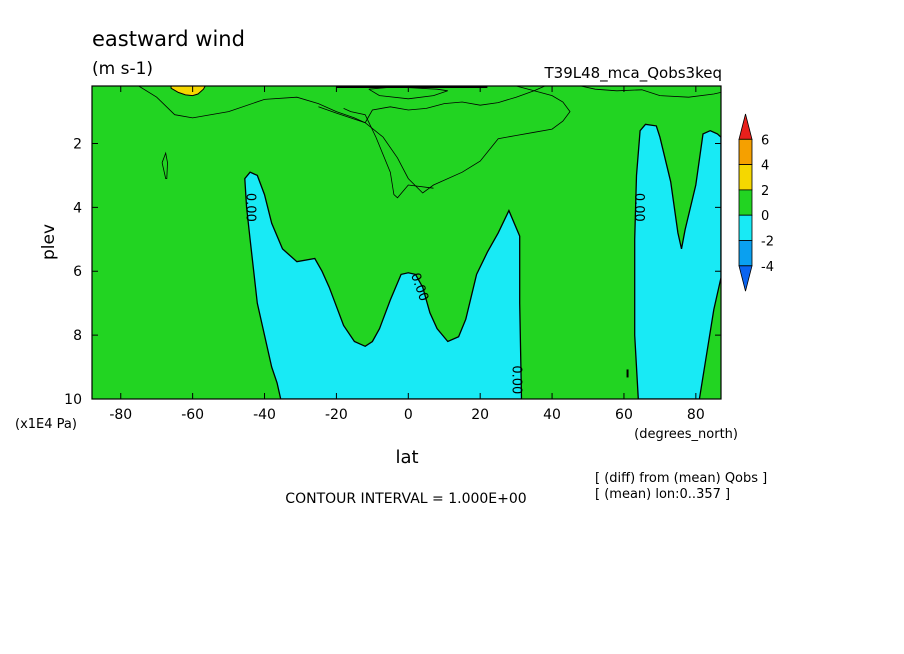 This screenshot has height=654, width=904. Describe the element at coordinates (188, 91) in the screenshot. I see `positive-region-southern-jet-yellow` at that location.